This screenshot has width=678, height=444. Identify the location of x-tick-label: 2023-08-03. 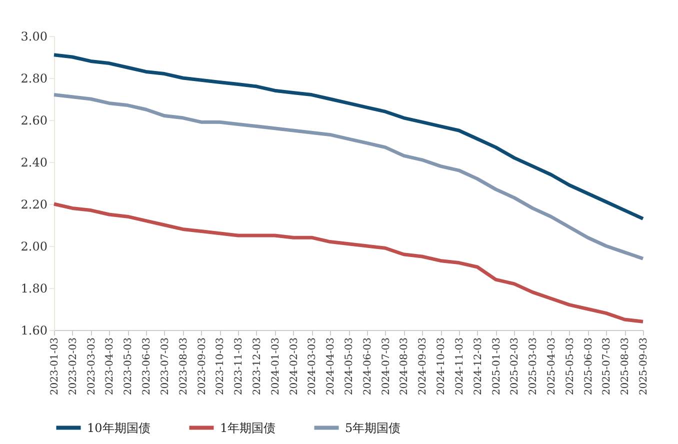
(184, 367).